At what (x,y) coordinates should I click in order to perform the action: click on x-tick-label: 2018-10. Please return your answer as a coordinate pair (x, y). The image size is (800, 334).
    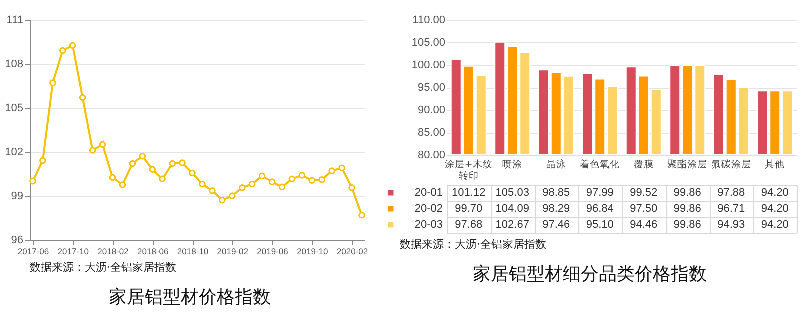
    Looking at the image, I should click on (193, 251).